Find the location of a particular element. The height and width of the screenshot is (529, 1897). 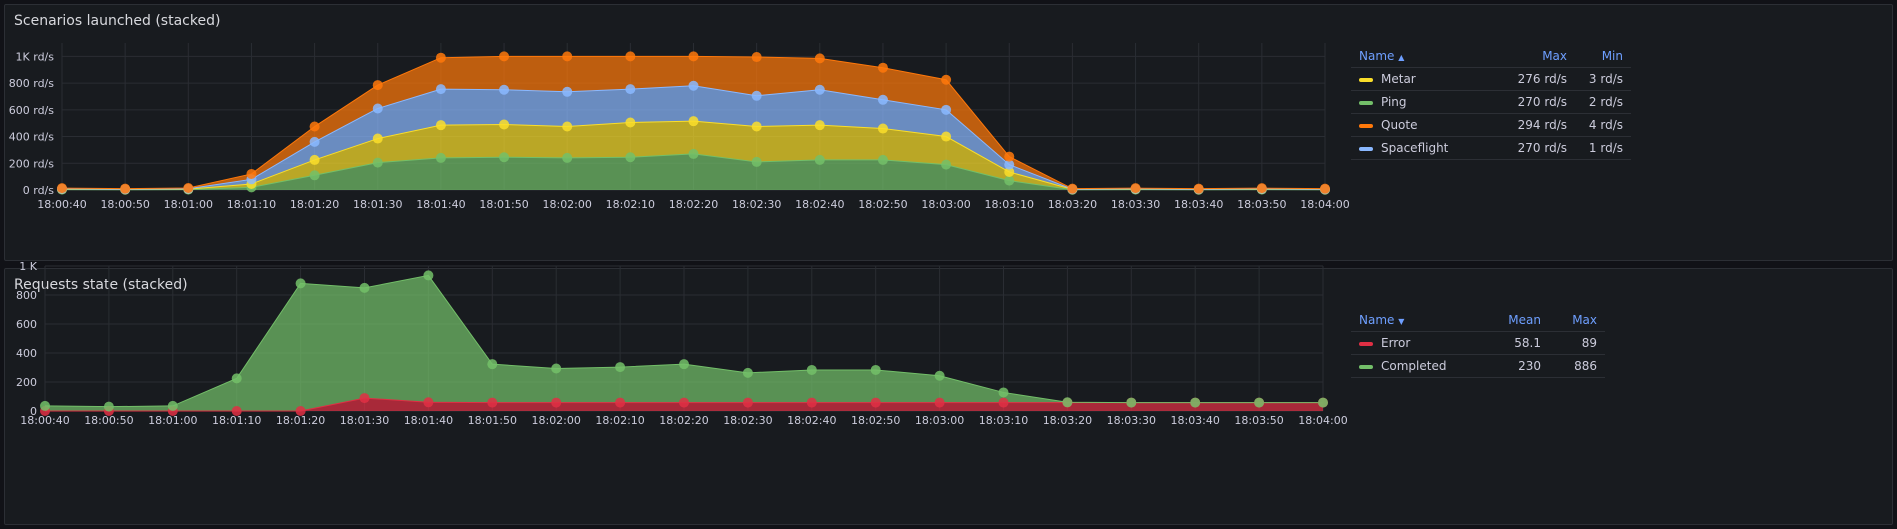

x-tick-label: 18:01:10 is located at coordinates (236, 420).